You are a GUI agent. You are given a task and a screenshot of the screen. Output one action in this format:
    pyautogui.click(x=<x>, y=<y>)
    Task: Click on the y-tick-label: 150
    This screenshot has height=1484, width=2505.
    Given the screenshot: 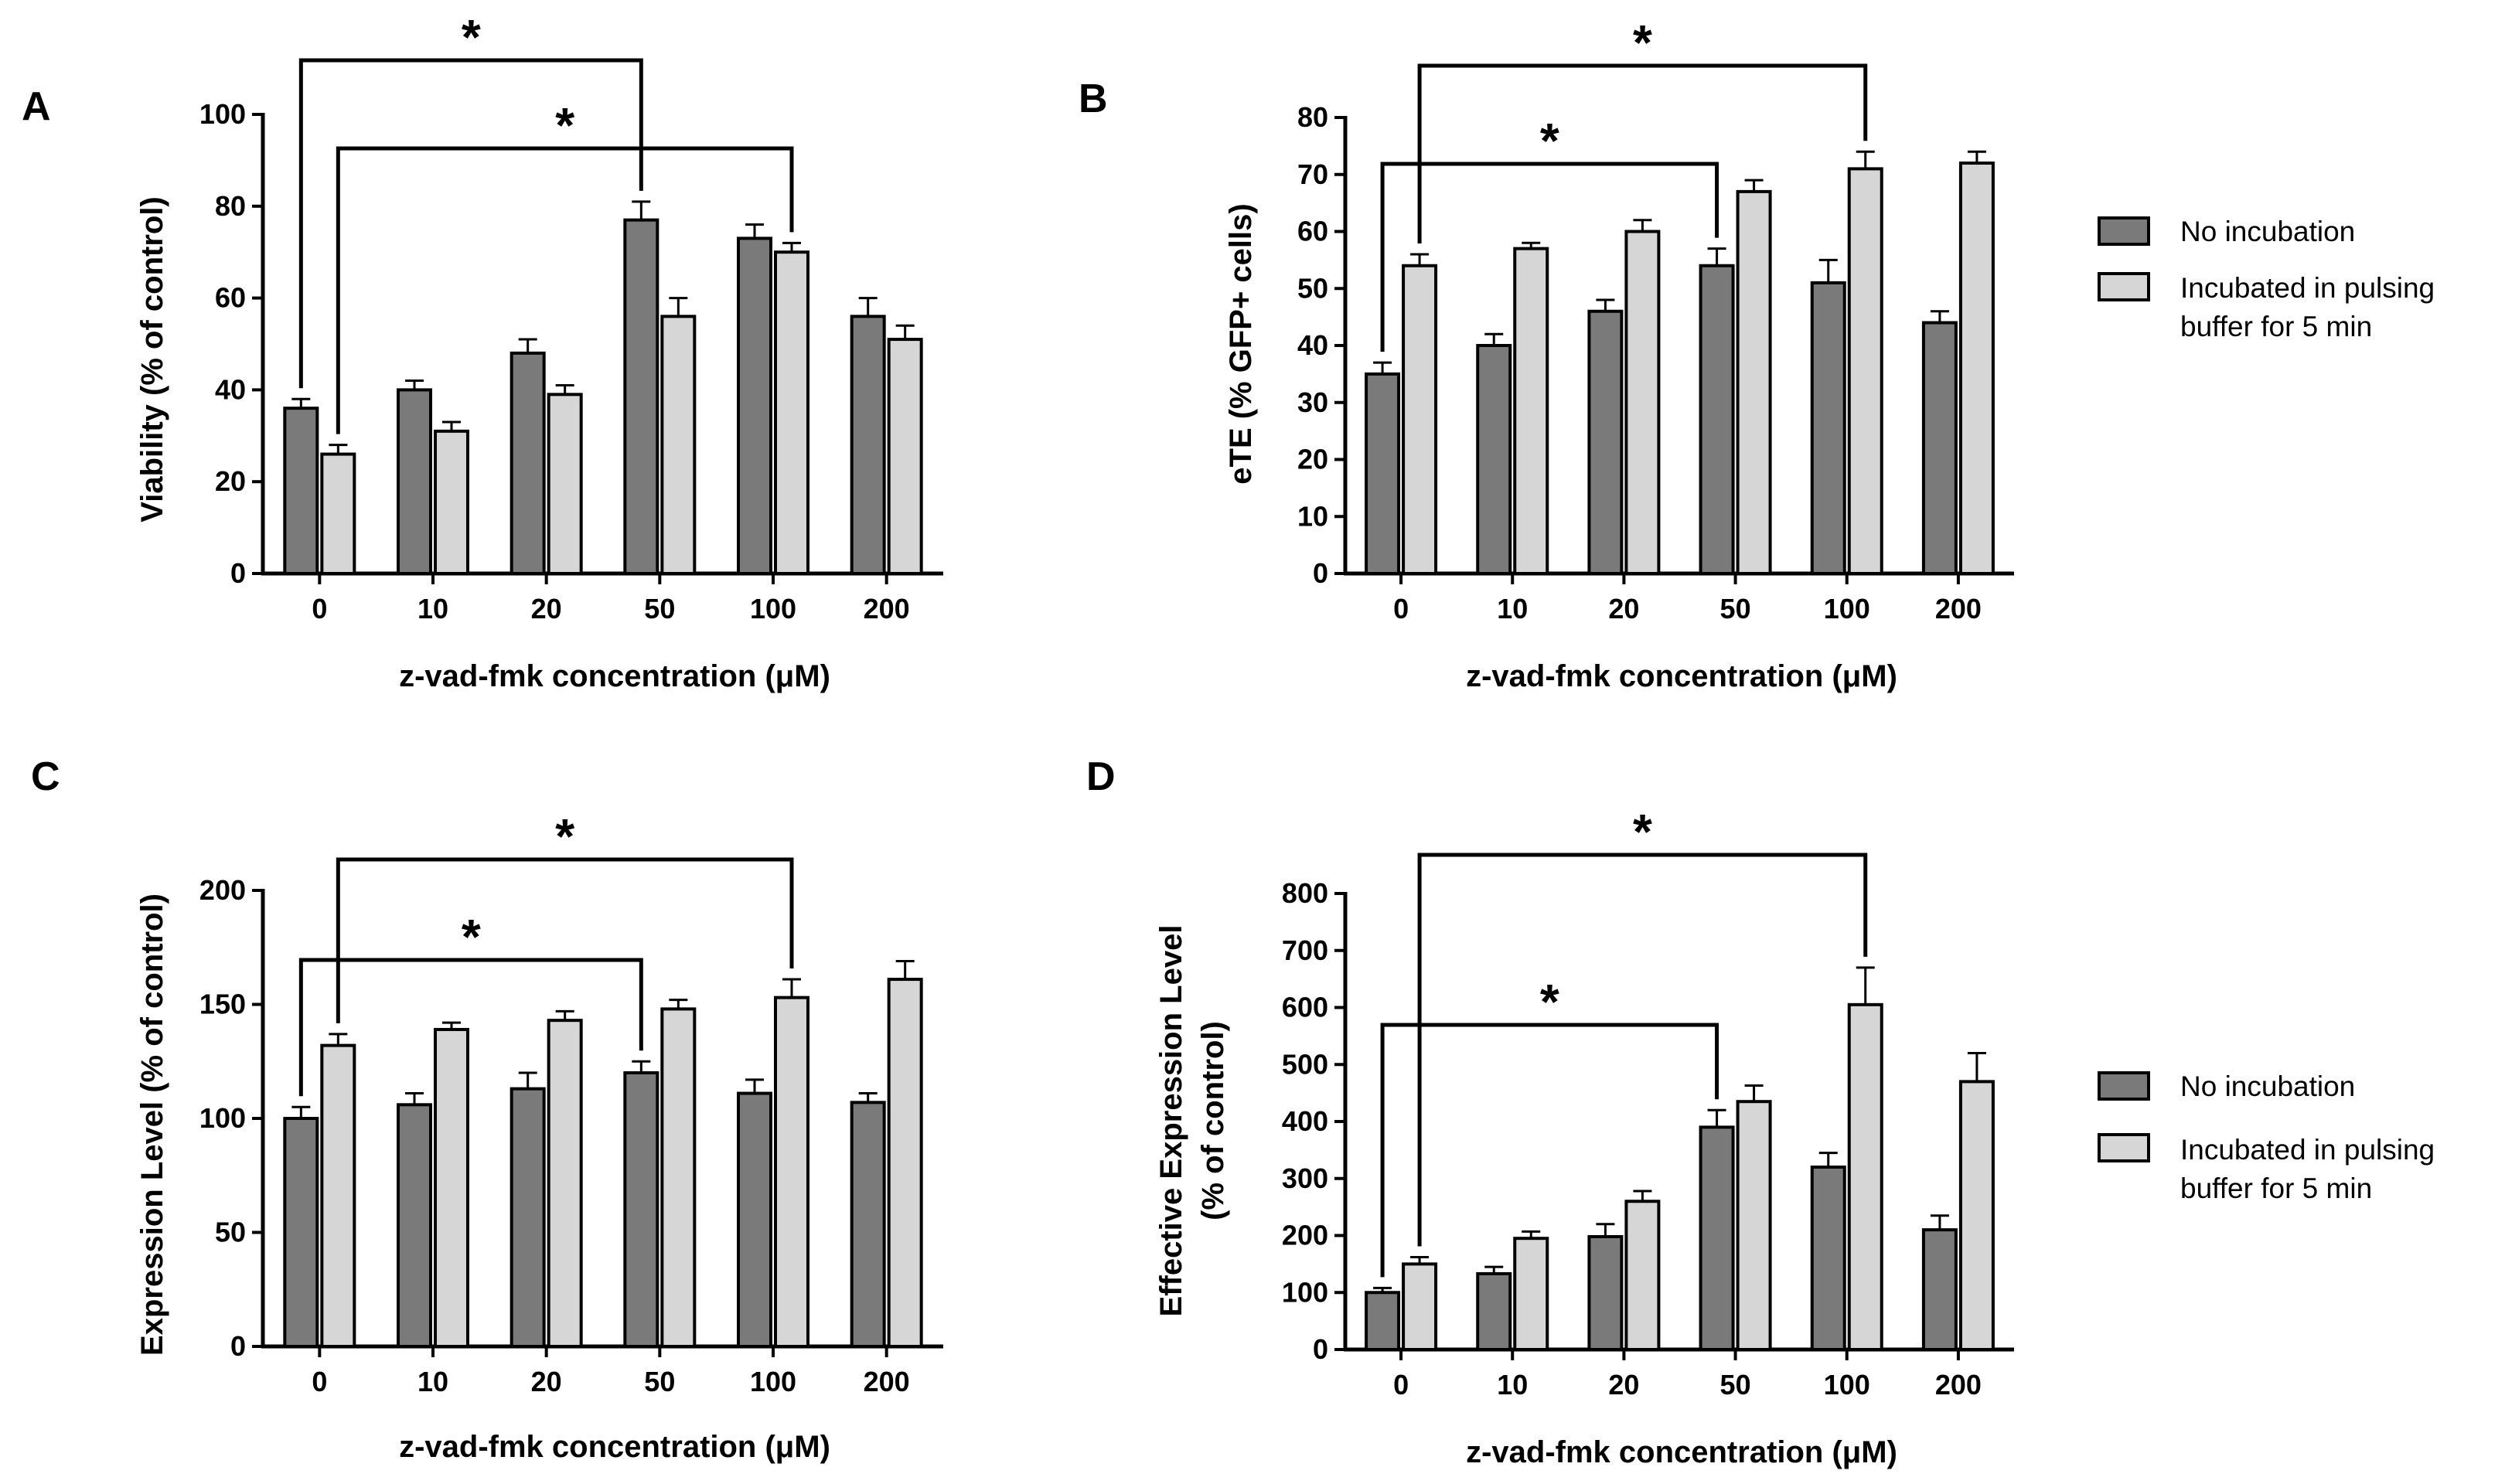 What is the action you would take?
    pyautogui.click(x=222, y=1004)
    